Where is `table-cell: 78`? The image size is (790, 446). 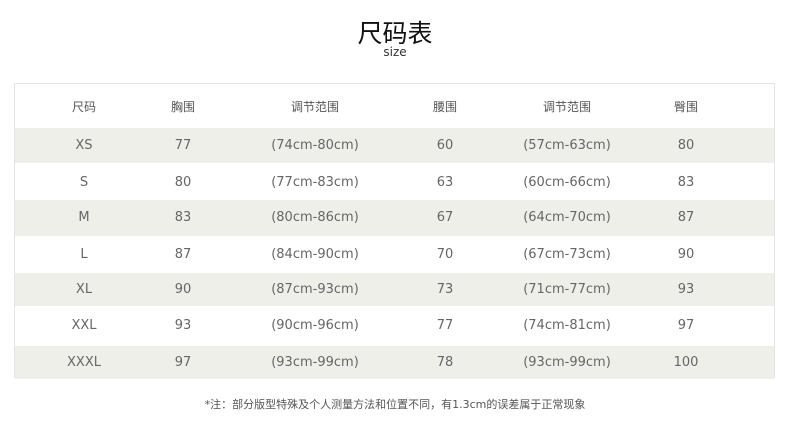 table-cell: 78 is located at coordinates (445, 362).